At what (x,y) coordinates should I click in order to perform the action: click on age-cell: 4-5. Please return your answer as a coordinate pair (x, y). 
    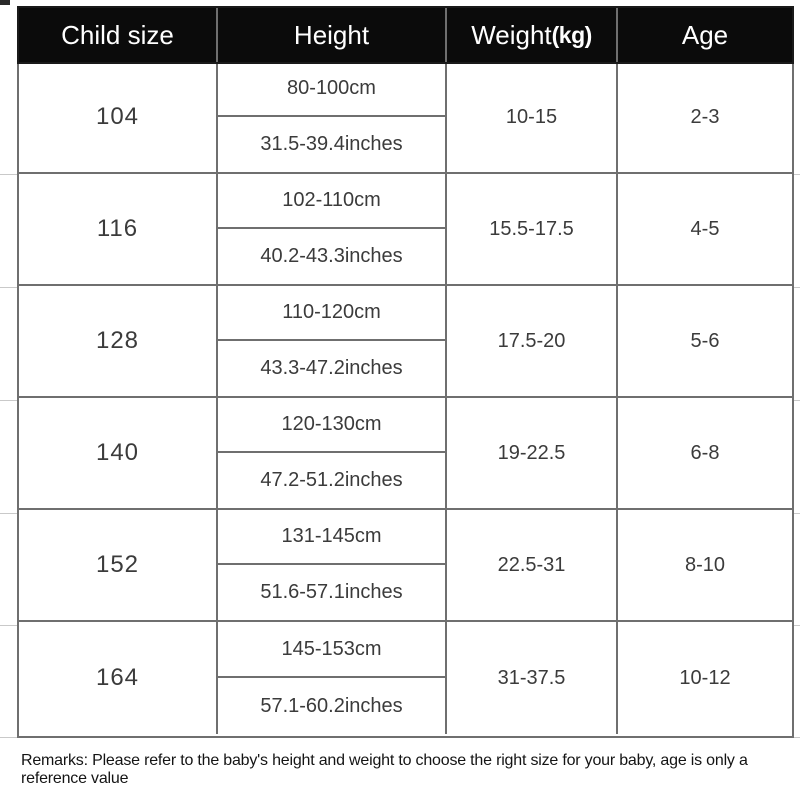
    Looking at the image, I should click on (705, 228).